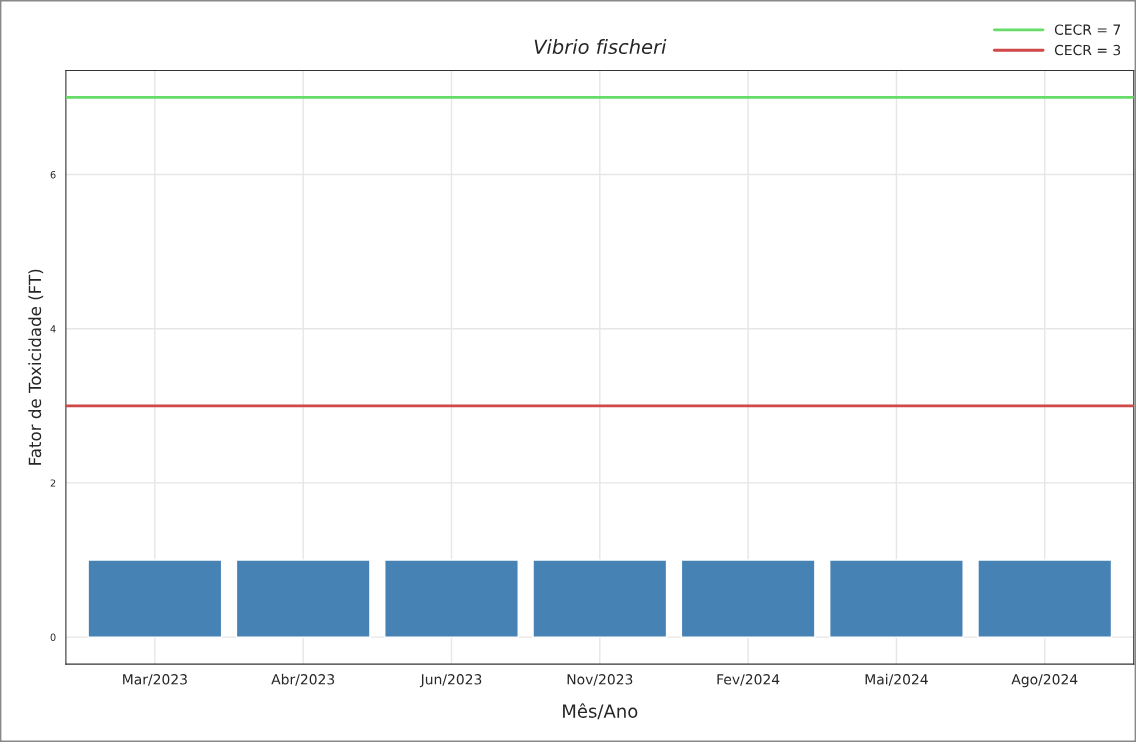  Describe the element at coordinates (53, 175) in the screenshot. I see `y-tick-label: 6` at that location.